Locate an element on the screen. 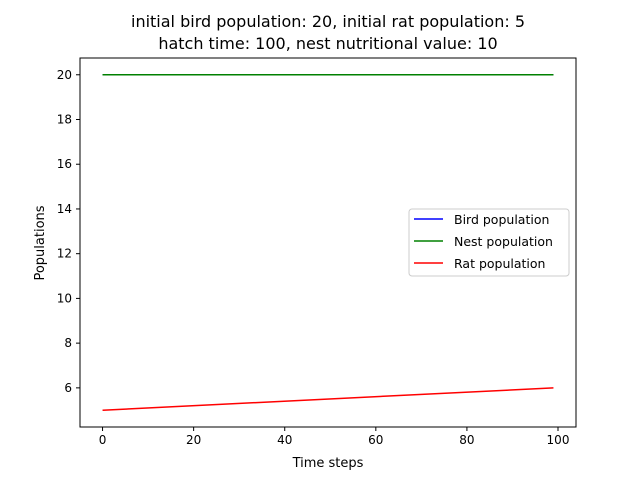 This screenshot has width=640, height=480. y-tick-label: 20 is located at coordinates (64, 75).